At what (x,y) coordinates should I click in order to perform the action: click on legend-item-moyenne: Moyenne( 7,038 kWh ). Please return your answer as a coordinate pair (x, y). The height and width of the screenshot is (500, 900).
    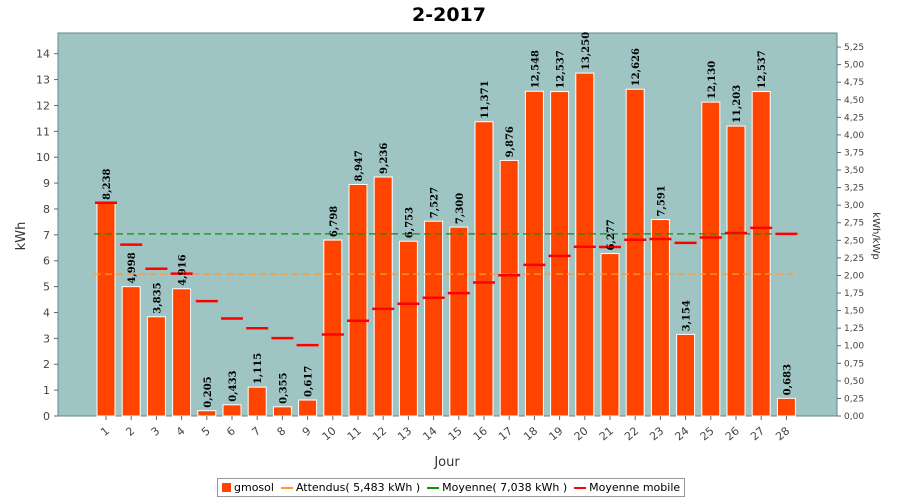
    Looking at the image, I should click on (497, 487).